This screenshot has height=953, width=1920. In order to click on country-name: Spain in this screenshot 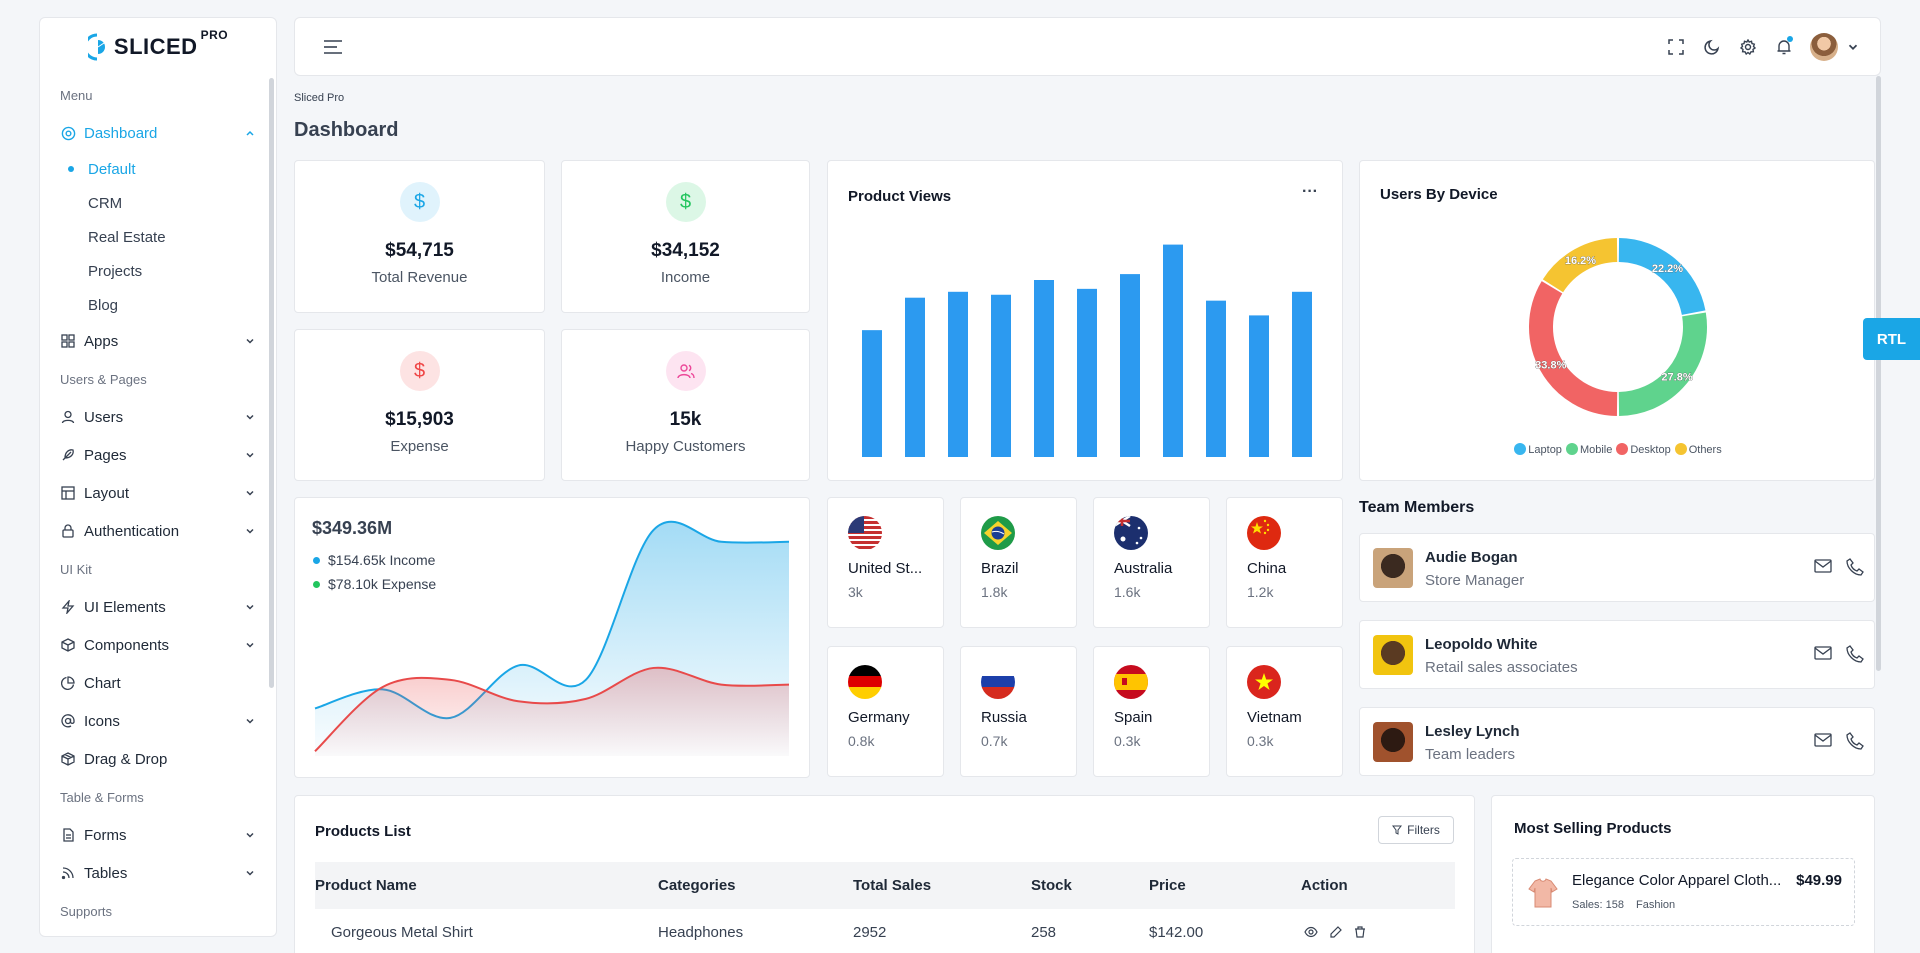, I will do `click(1133, 717)`.